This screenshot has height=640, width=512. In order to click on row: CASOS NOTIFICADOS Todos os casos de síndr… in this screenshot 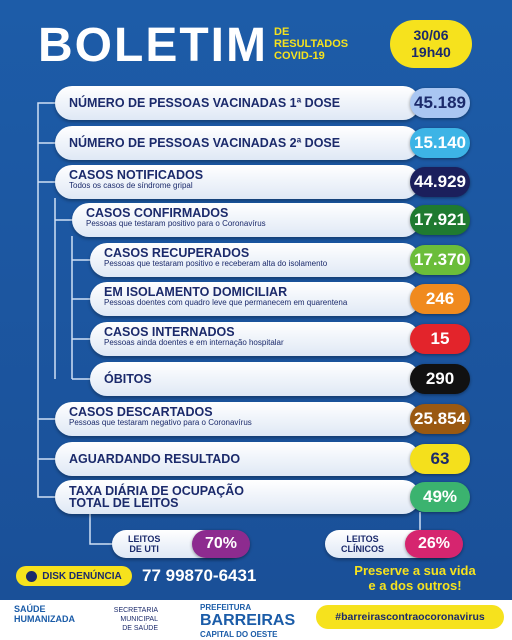, I will do `click(237, 182)`.